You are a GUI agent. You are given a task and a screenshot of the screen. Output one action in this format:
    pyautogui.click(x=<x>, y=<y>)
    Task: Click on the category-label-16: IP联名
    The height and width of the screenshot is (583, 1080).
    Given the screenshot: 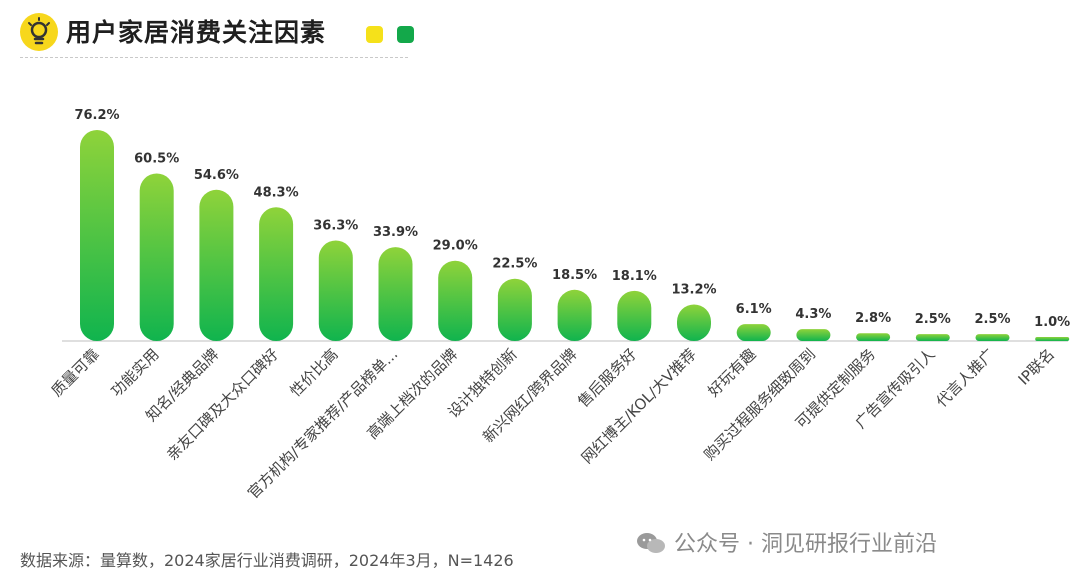 What is the action you would take?
    pyautogui.click(x=1036, y=366)
    